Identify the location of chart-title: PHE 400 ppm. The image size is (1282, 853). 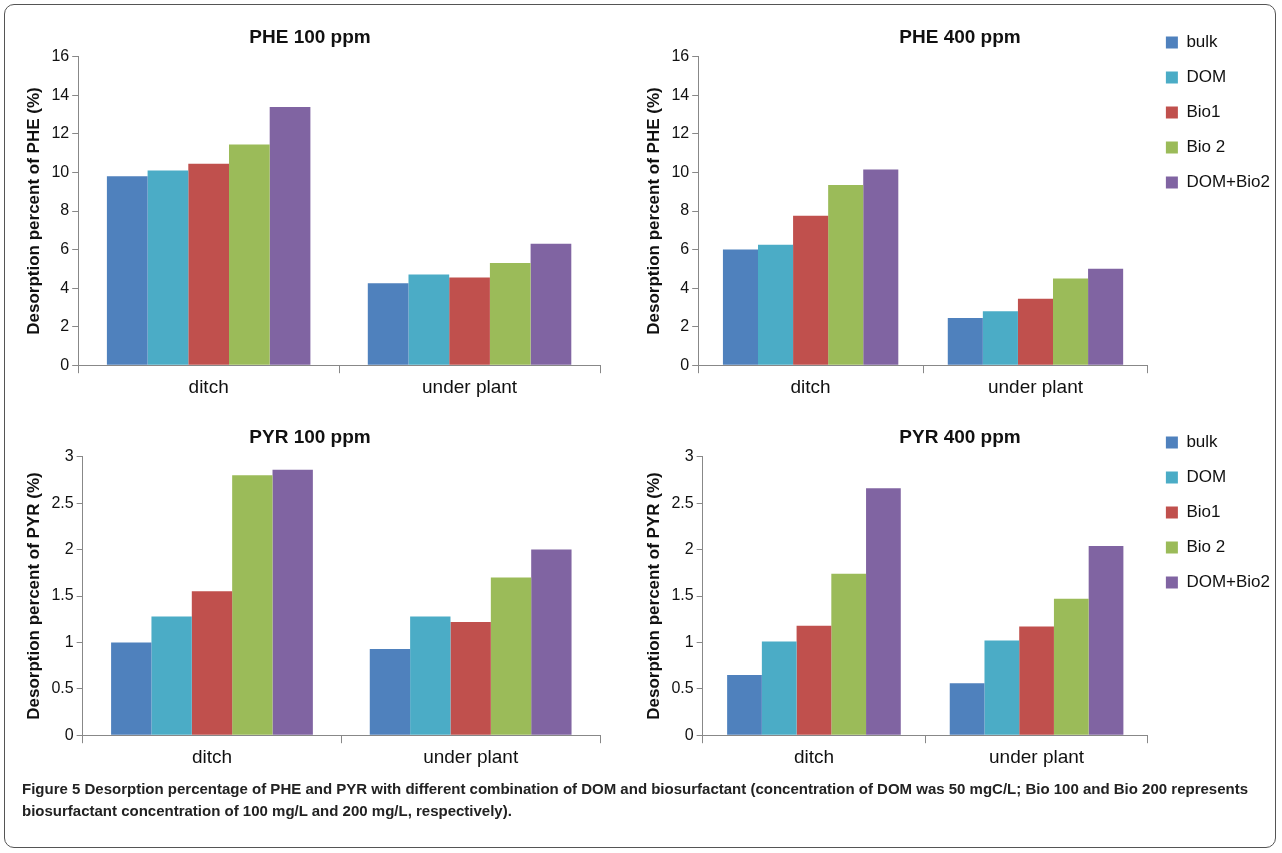
(960, 36).